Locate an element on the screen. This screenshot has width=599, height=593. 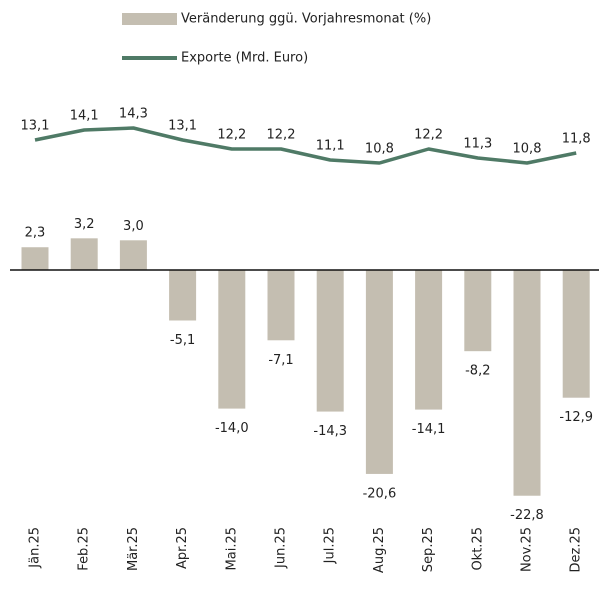
x-tick-label: Okt.25 is located at coordinates (477, 549).